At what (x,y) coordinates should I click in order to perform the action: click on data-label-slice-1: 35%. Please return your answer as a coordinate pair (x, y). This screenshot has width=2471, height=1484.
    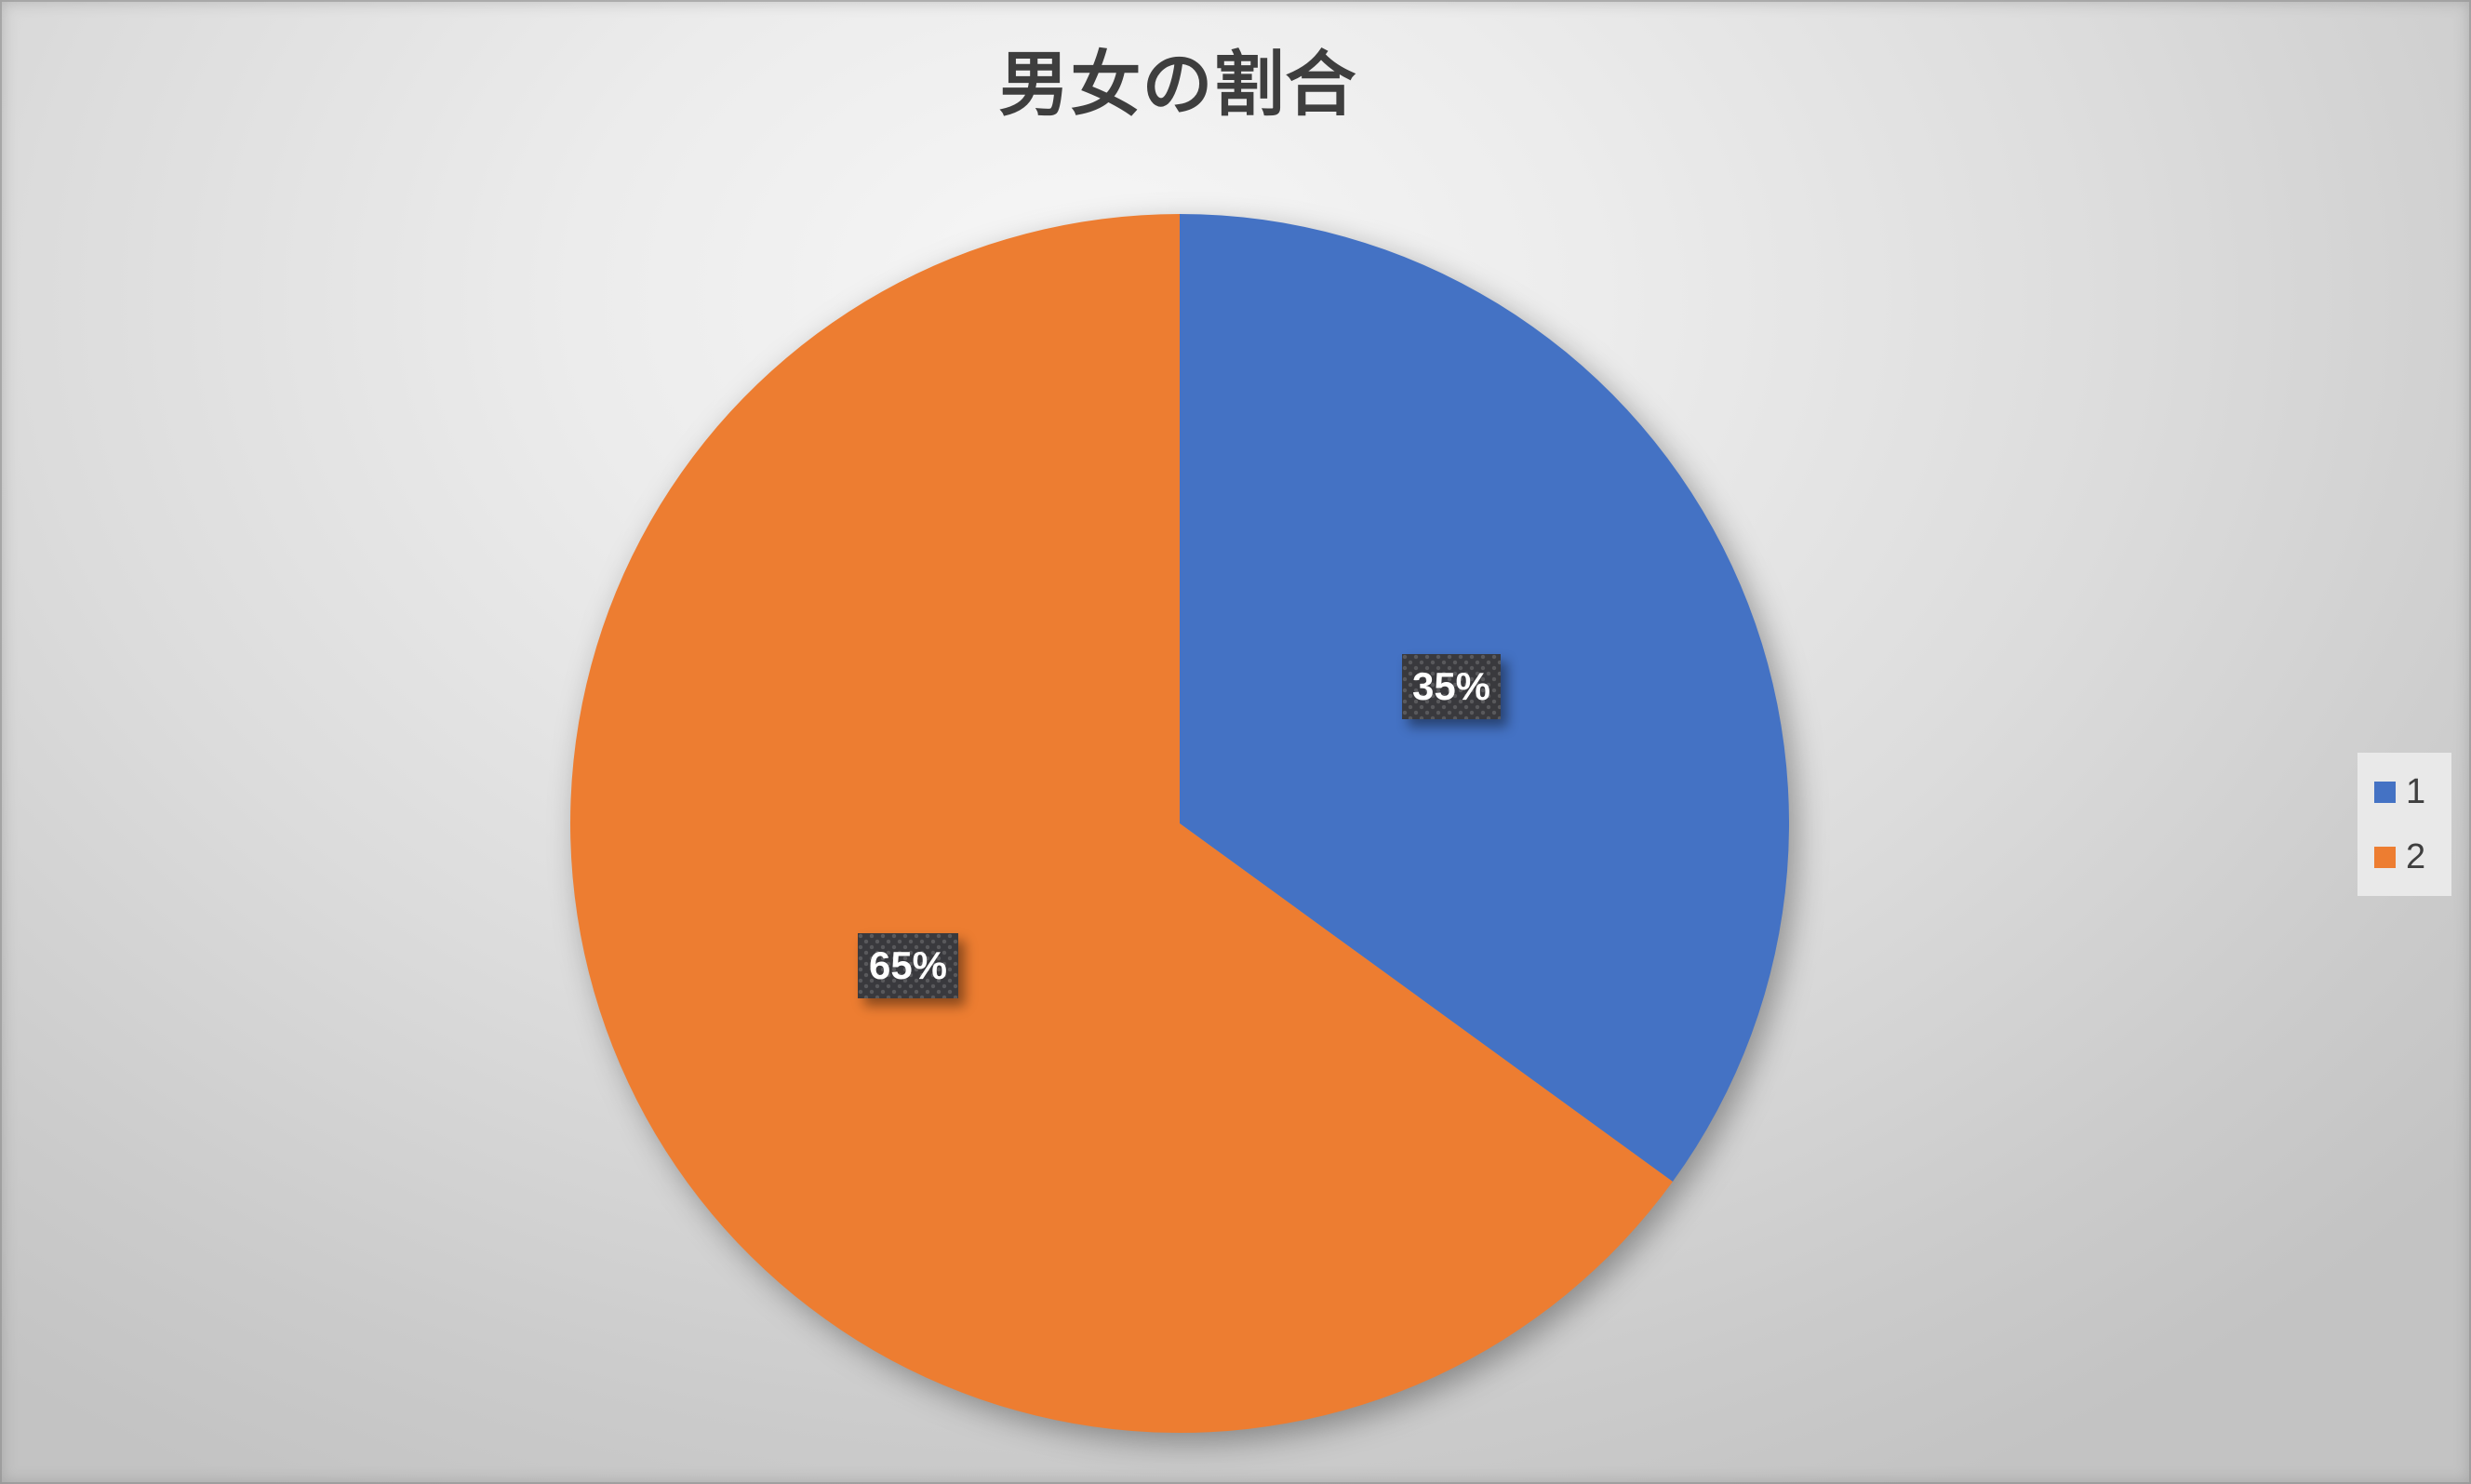
    Looking at the image, I should click on (1451, 686).